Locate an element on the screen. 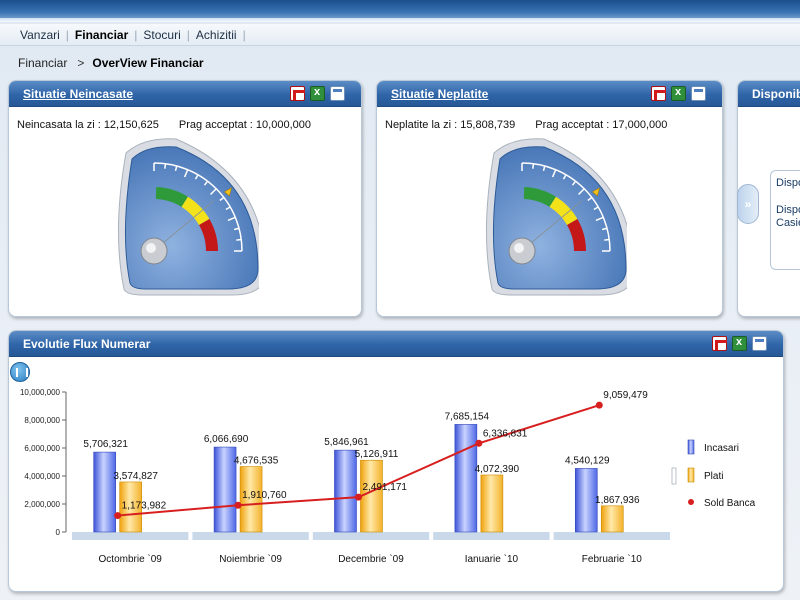 The height and width of the screenshot is (600, 800). breadcrumb-current: OverView Financiar is located at coordinates (148, 63).